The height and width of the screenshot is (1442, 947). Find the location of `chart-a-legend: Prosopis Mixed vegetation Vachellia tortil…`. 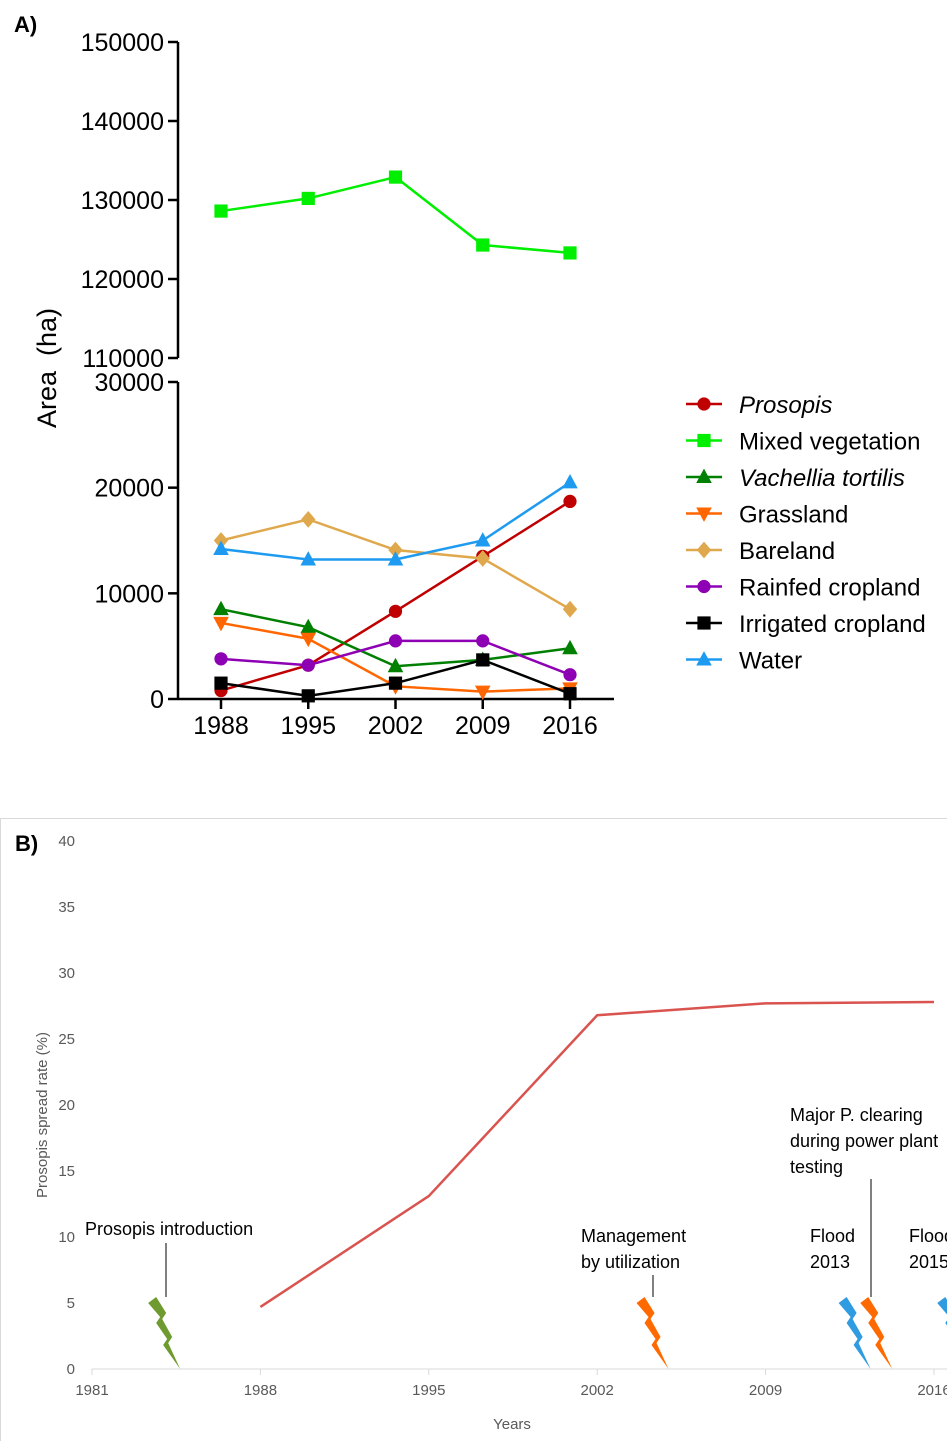

chart-a-legend: Prosopis Mixed vegetation Vachellia tortil… is located at coordinates (806, 533).